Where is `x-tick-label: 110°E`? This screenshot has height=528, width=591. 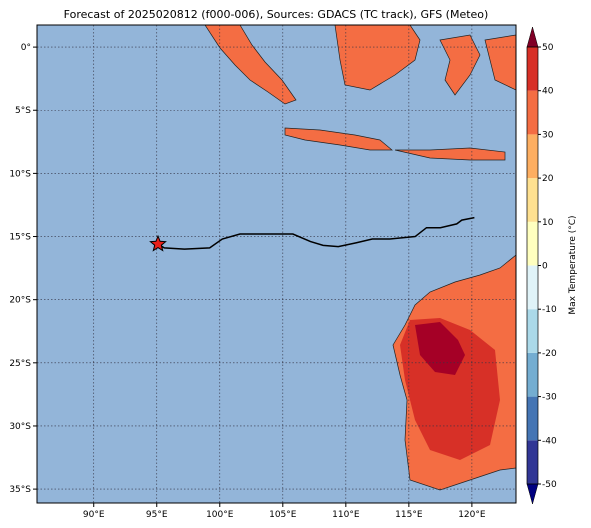
x-tick-label: 110°E is located at coordinates (346, 515).